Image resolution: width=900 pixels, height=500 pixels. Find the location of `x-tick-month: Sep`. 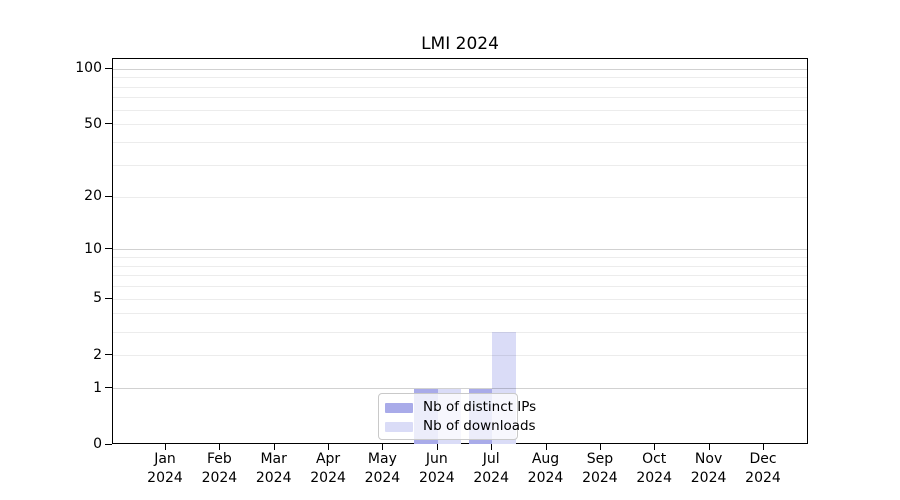

x-tick-month: Sep is located at coordinates (600, 459).